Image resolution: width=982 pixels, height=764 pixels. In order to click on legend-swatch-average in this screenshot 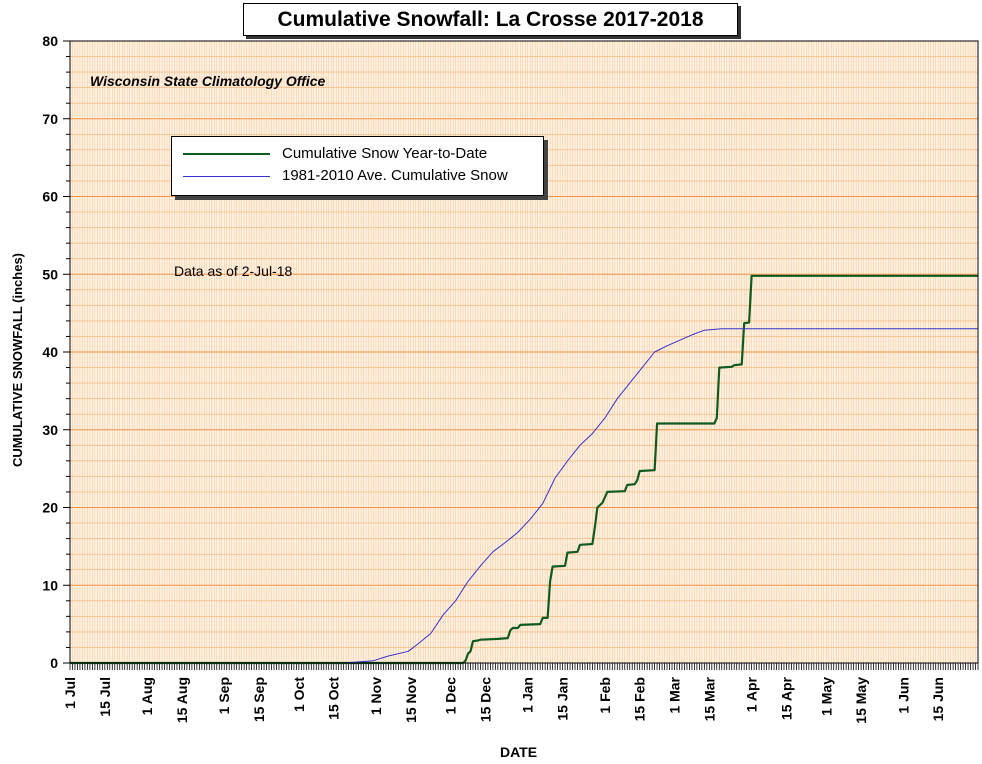, I will do `click(226, 176)`.